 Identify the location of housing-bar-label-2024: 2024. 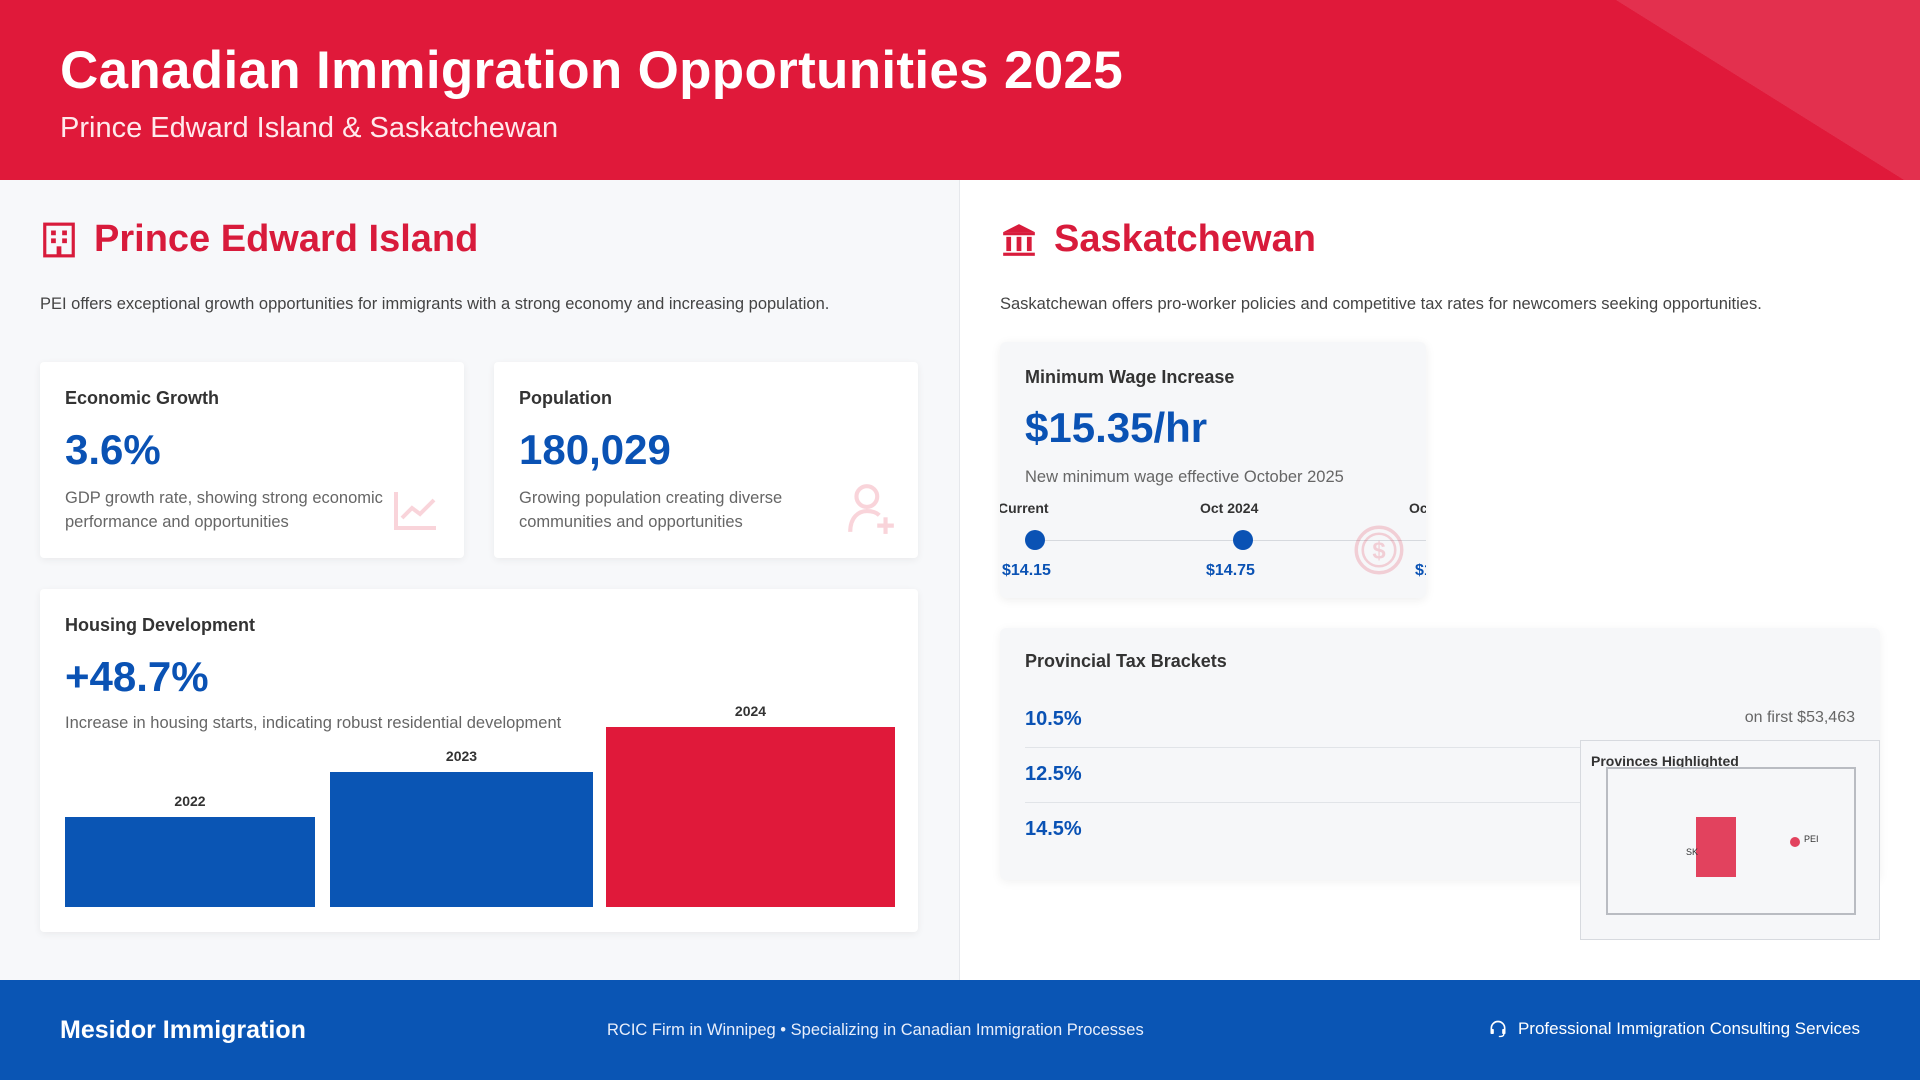
(750, 711).